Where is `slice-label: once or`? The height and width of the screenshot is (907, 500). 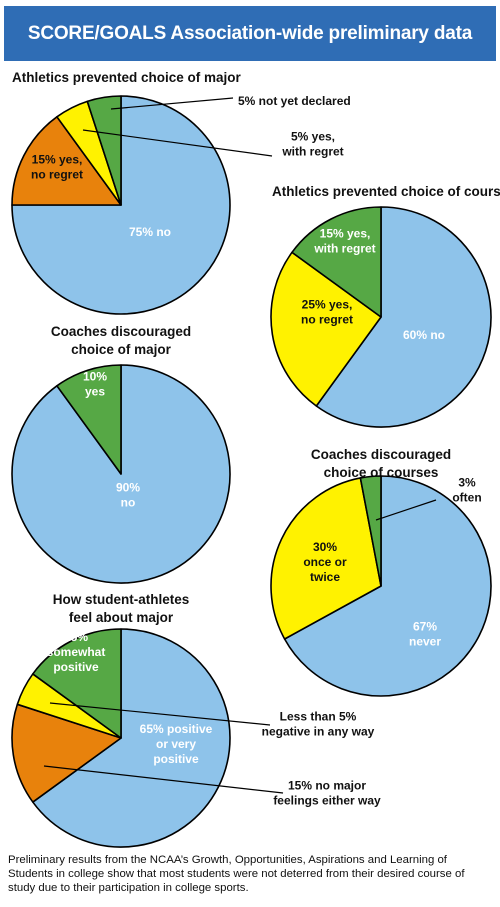
slice-label: once or is located at coordinates (325, 562).